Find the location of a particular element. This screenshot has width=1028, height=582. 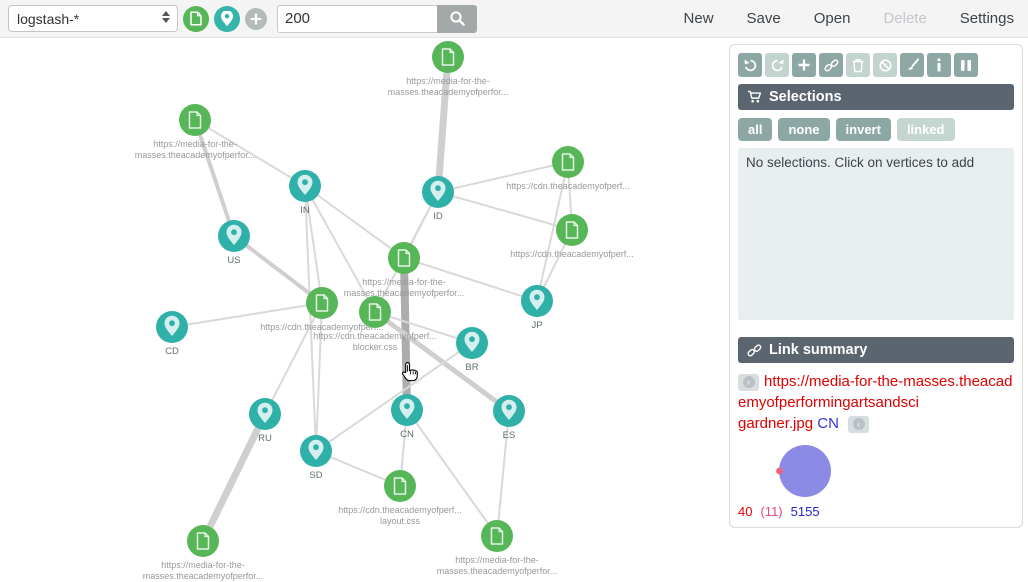

tool-trash-button is located at coordinates (858, 65).